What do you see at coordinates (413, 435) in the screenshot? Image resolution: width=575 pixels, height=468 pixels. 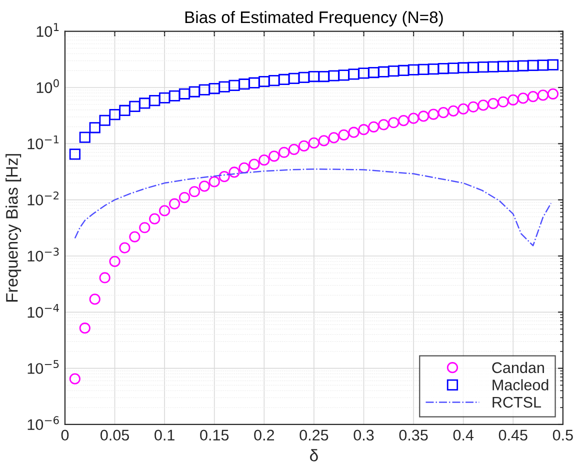 I see `x-tick-label: 0.35` at bounding box center [413, 435].